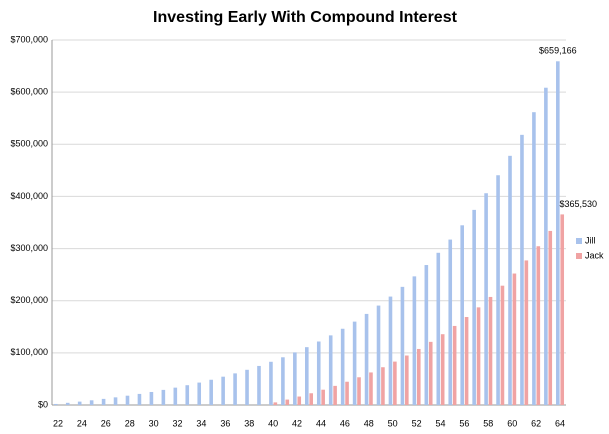 The image size is (609, 434). I want to click on x-tick-label: 54, so click(440, 423).